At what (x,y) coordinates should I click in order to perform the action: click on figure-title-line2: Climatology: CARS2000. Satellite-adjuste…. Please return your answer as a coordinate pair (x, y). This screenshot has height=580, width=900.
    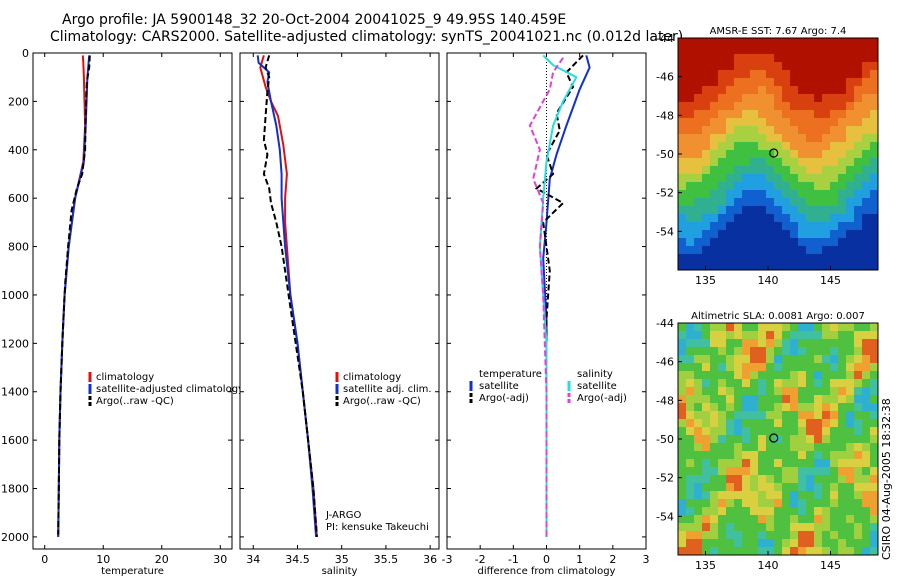
    Looking at the image, I should click on (367, 37).